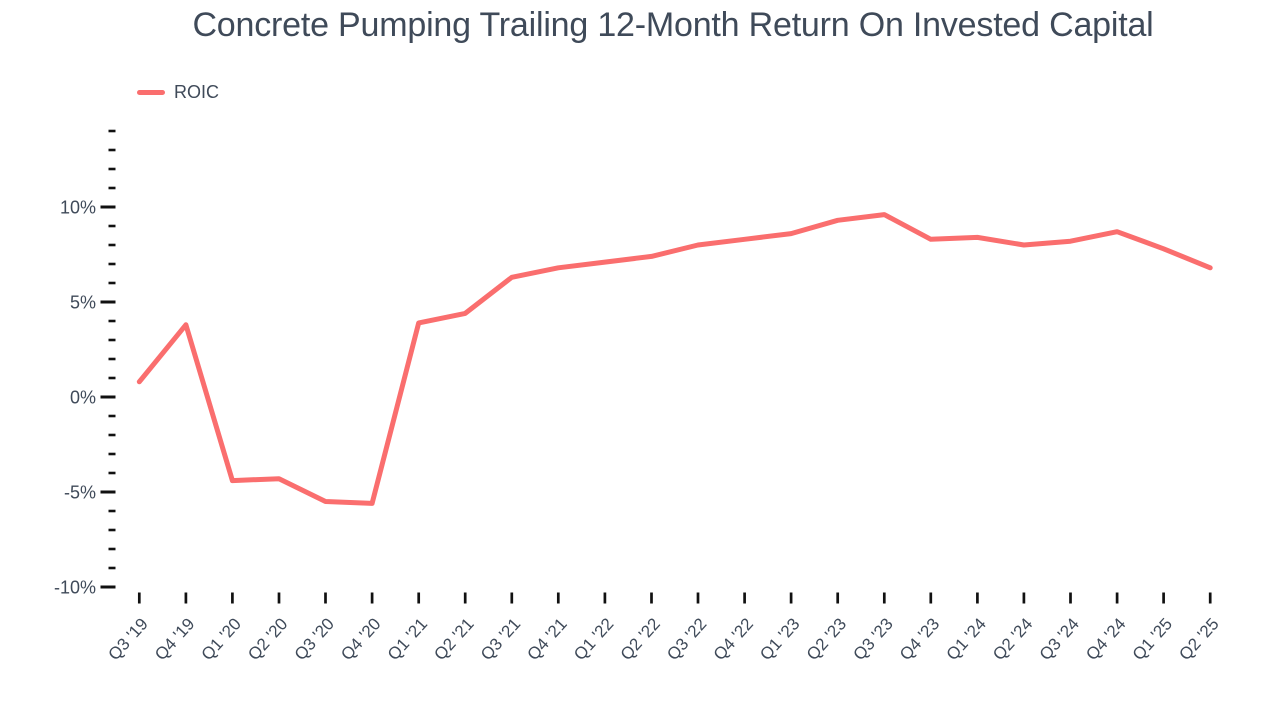  Describe the element at coordinates (546, 639) in the screenshot. I see `x-axis-label: Q4 '21` at that location.